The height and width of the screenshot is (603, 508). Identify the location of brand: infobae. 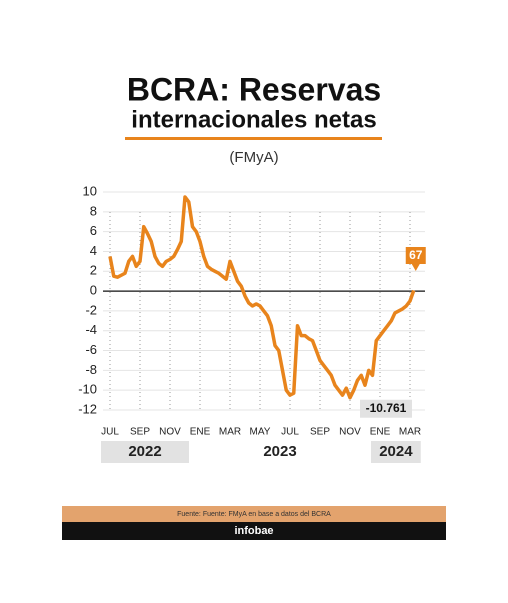
(253, 531).